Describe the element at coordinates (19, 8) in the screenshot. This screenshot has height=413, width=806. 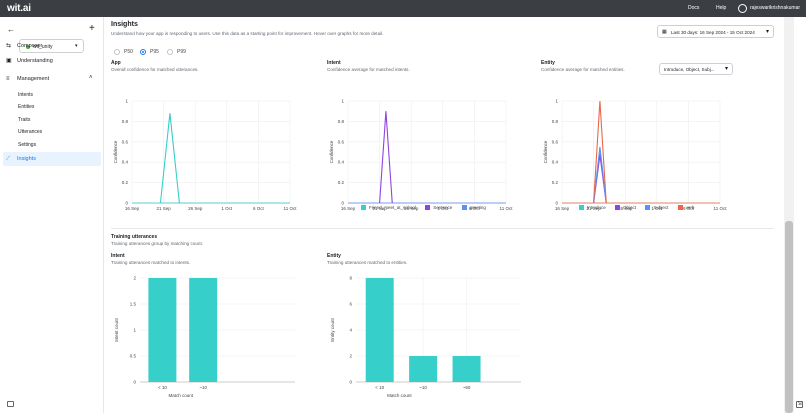
I see `wit-logo: wit.ai` at that location.